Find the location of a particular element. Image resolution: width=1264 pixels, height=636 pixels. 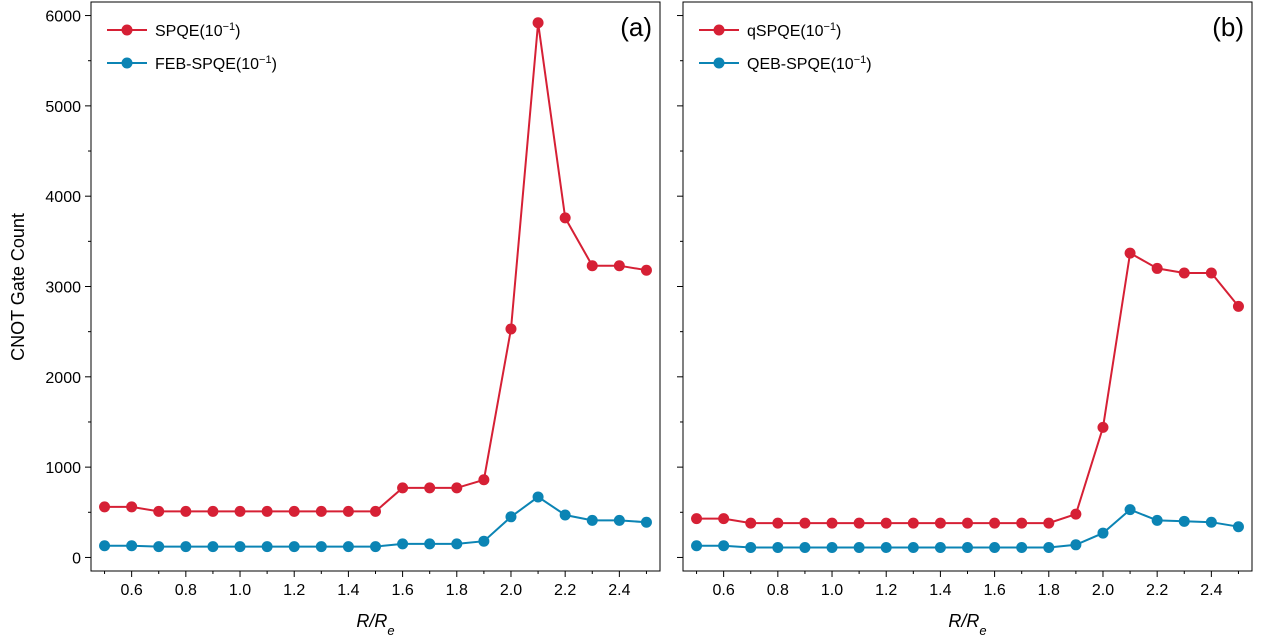

y-tick-label: 1000 is located at coordinates (63, 468).